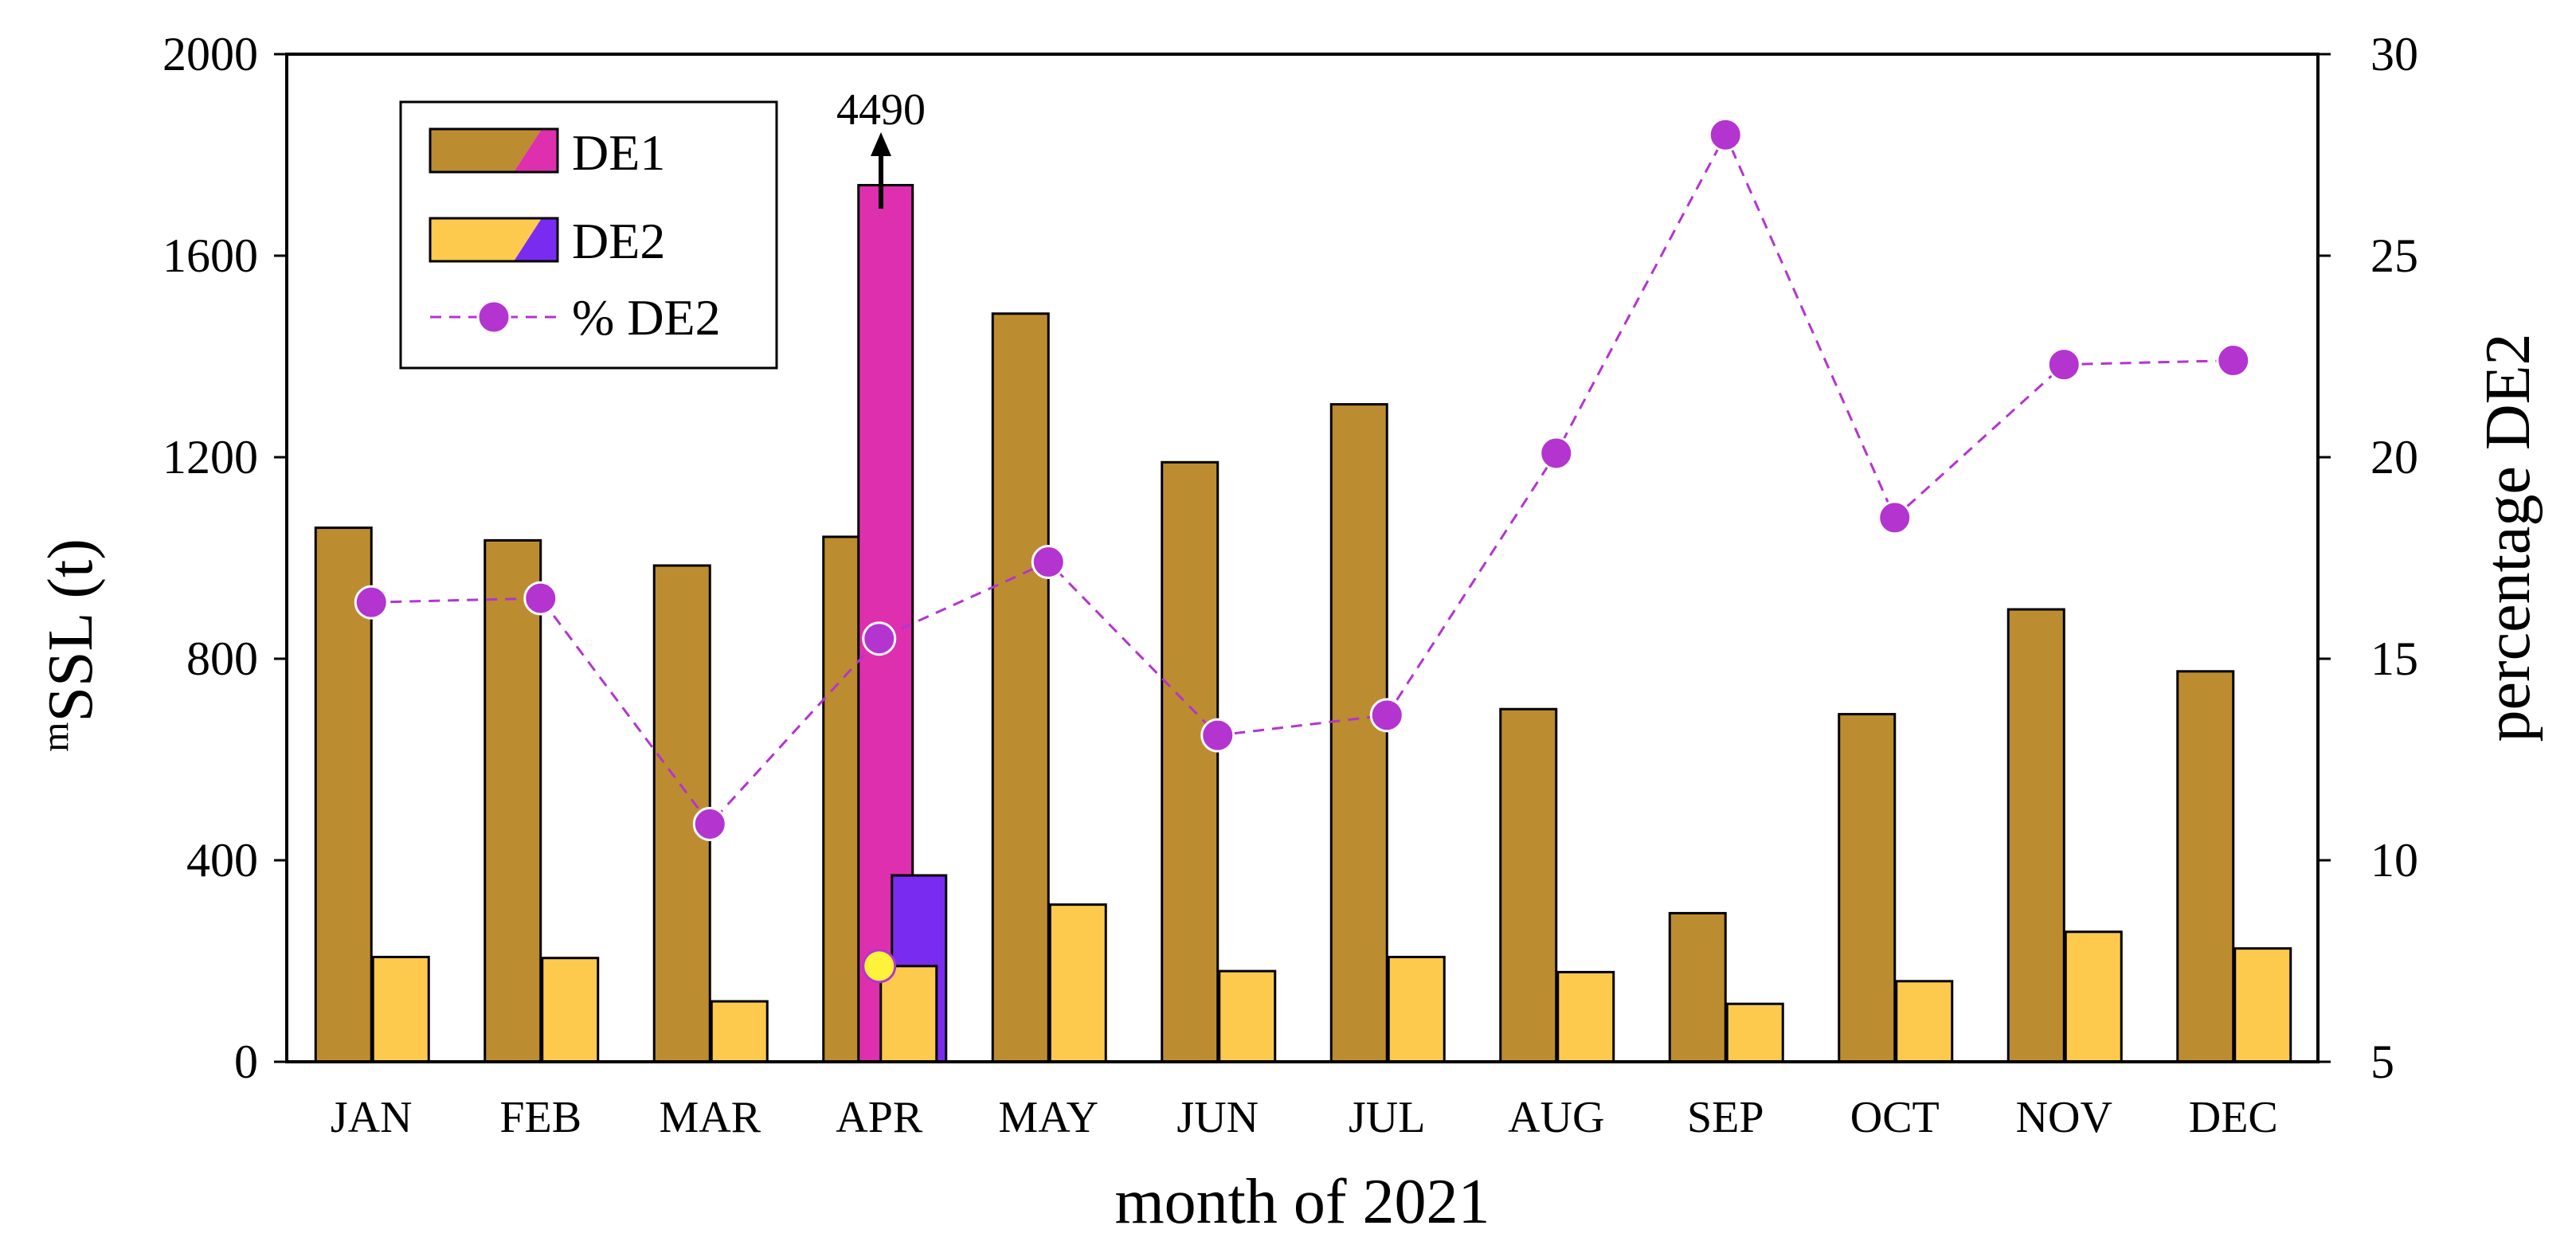  Describe the element at coordinates (2063, 364) in the screenshot. I see `marker-percent-de2-nov` at that location.